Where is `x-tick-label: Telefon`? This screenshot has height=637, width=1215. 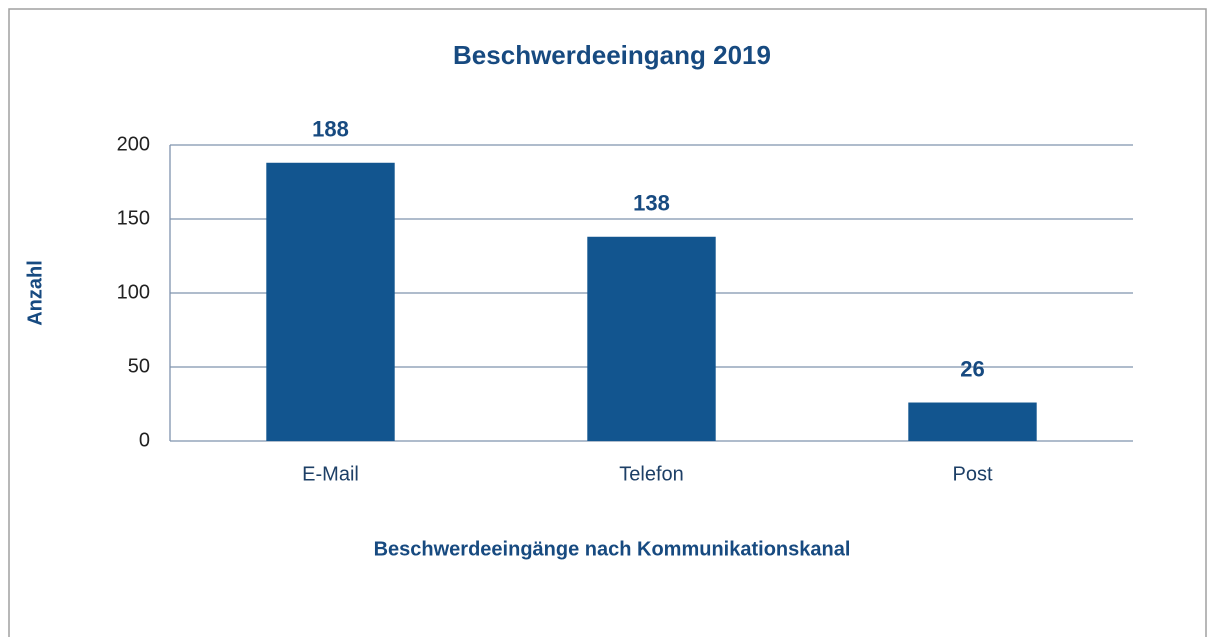
x-tick-label: Telefon is located at coordinates (651, 474).